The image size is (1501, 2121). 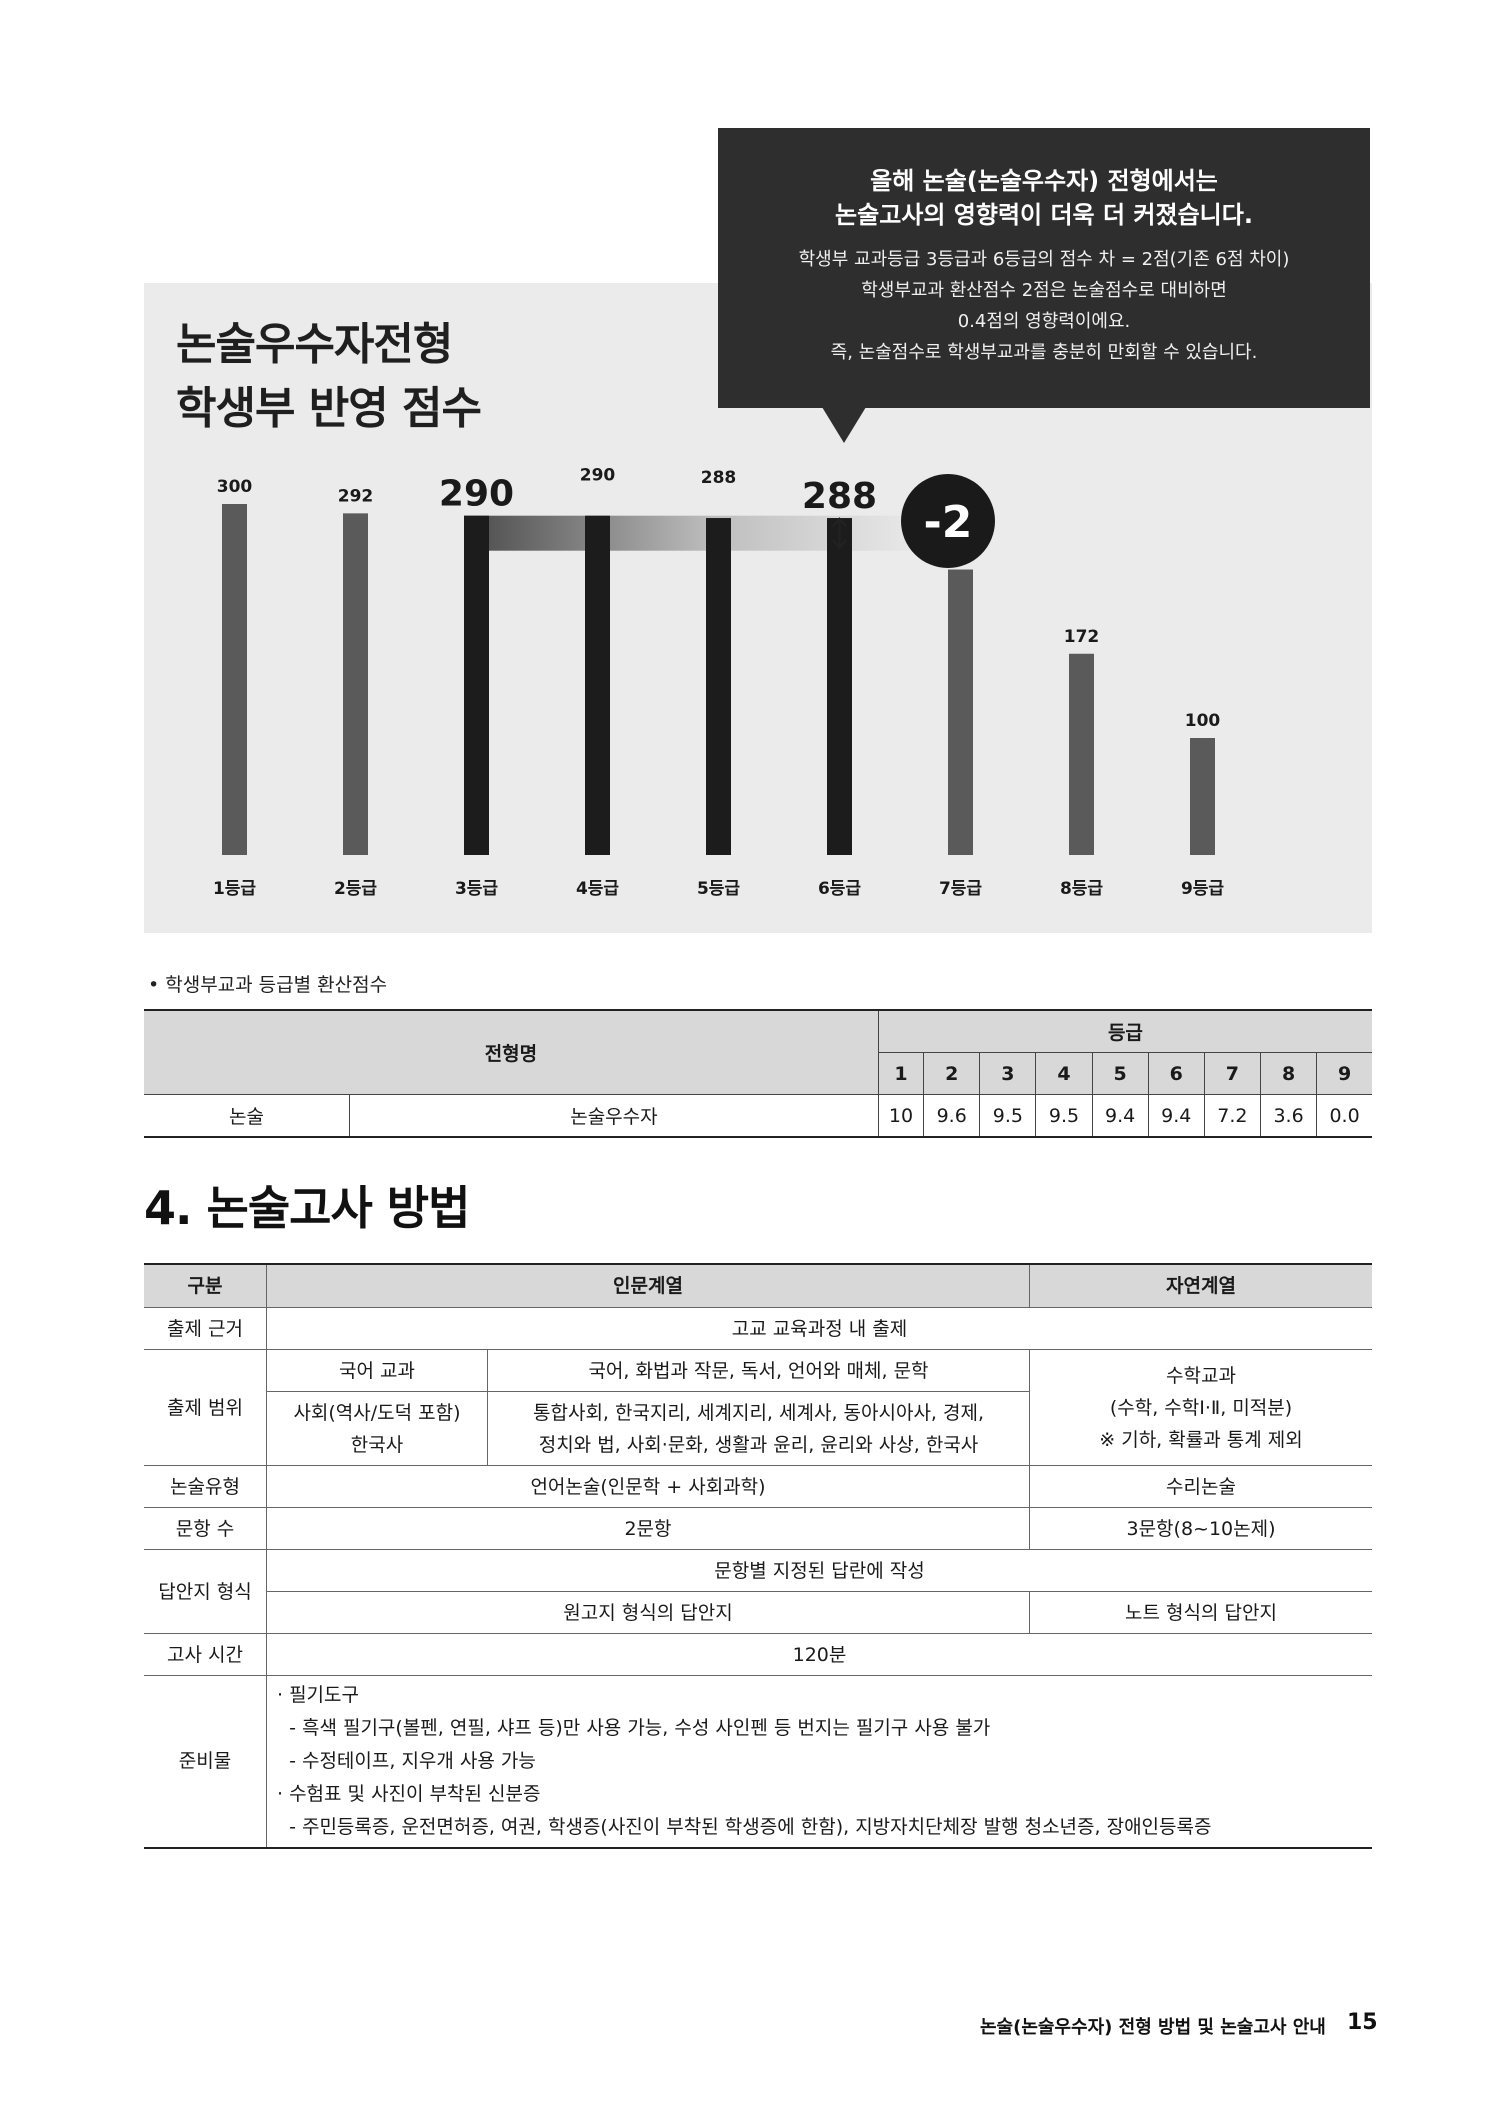 I want to click on type-label: 논술유형, so click(x=205, y=1486).